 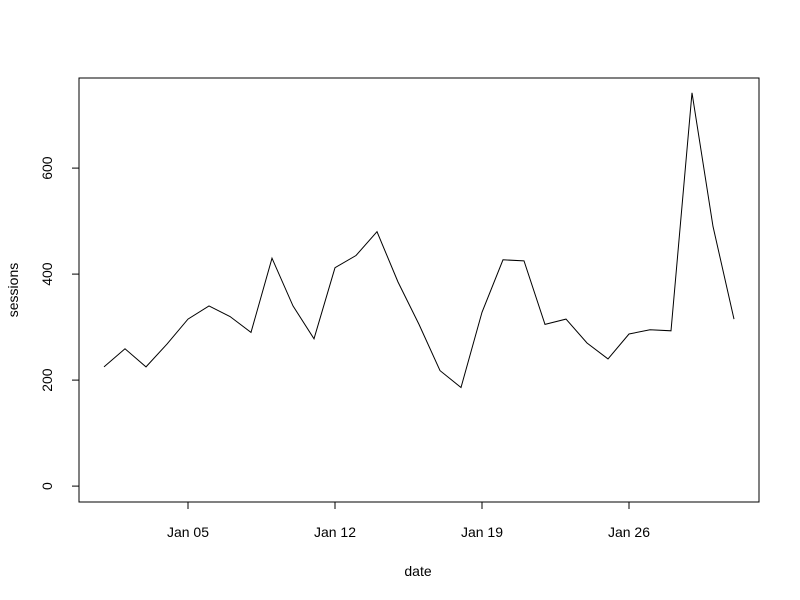 What do you see at coordinates (59, 323) in the screenshot?
I see `y-axis: 0 200 400 600` at bounding box center [59, 323].